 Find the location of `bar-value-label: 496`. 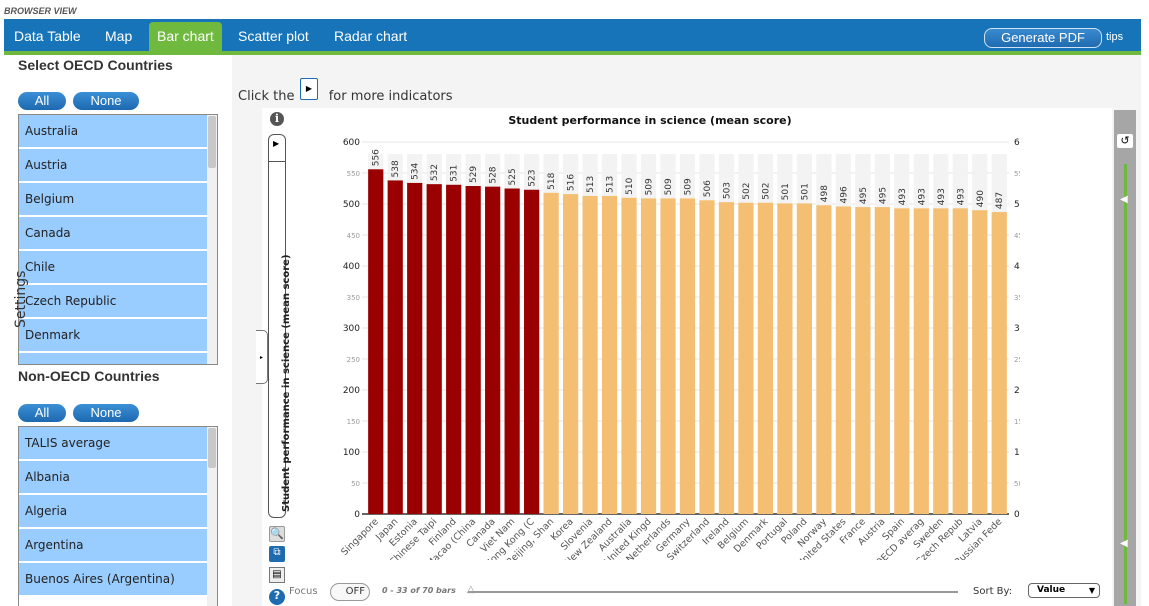

bar-value-label: 496 is located at coordinates (844, 194).